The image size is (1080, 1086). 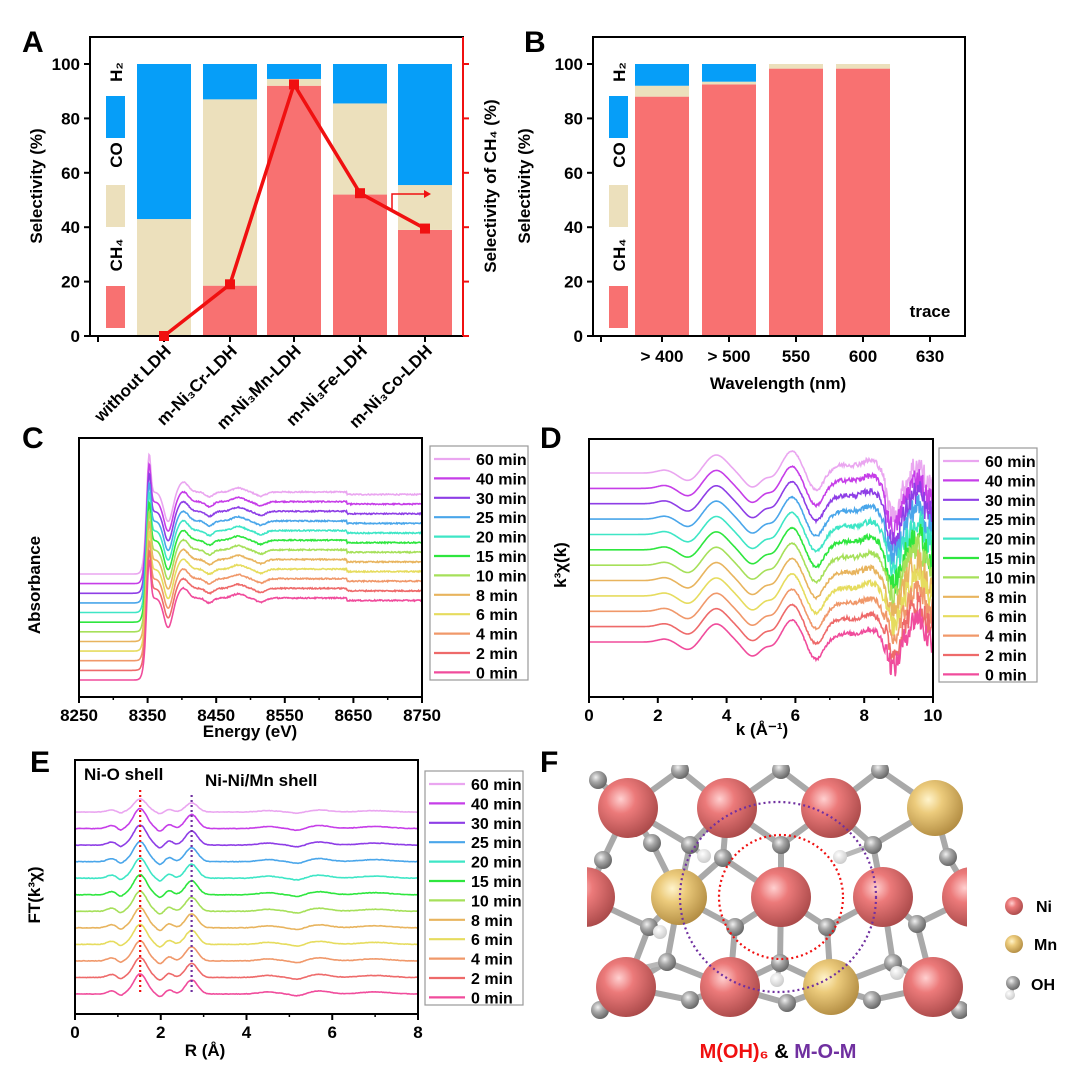 I want to click on x-tick-label: 0, so click(x=588, y=715).